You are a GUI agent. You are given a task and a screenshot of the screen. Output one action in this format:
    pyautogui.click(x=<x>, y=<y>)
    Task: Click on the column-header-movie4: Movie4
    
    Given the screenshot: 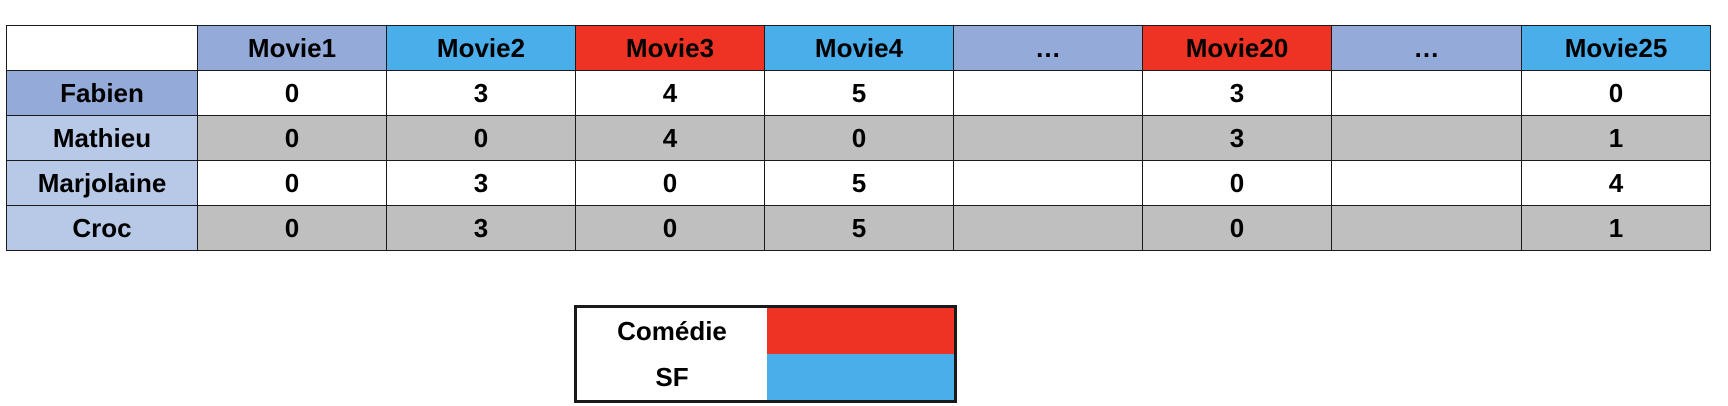 What is the action you would take?
    pyautogui.click(x=859, y=48)
    